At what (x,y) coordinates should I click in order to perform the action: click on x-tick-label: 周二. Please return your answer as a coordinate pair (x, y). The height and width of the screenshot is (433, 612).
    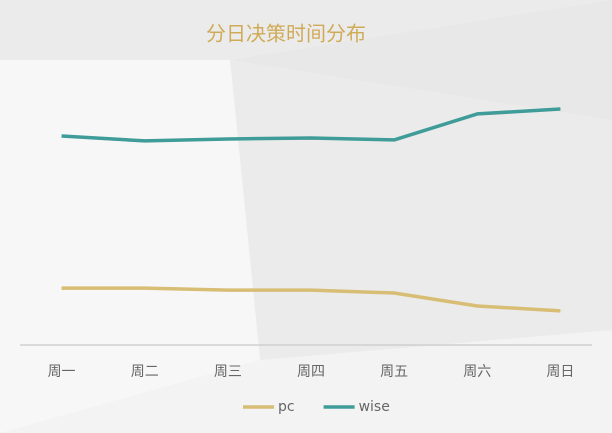
    Looking at the image, I should click on (145, 372).